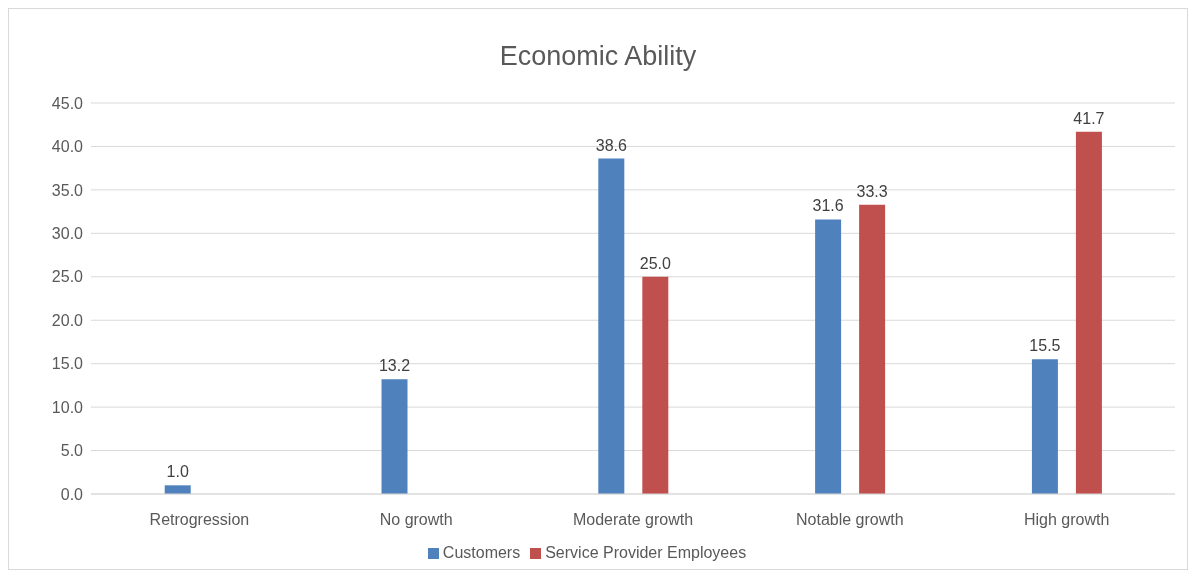 This screenshot has width=1197, height=579. I want to click on y-tick-label: 0.0, so click(72, 494).